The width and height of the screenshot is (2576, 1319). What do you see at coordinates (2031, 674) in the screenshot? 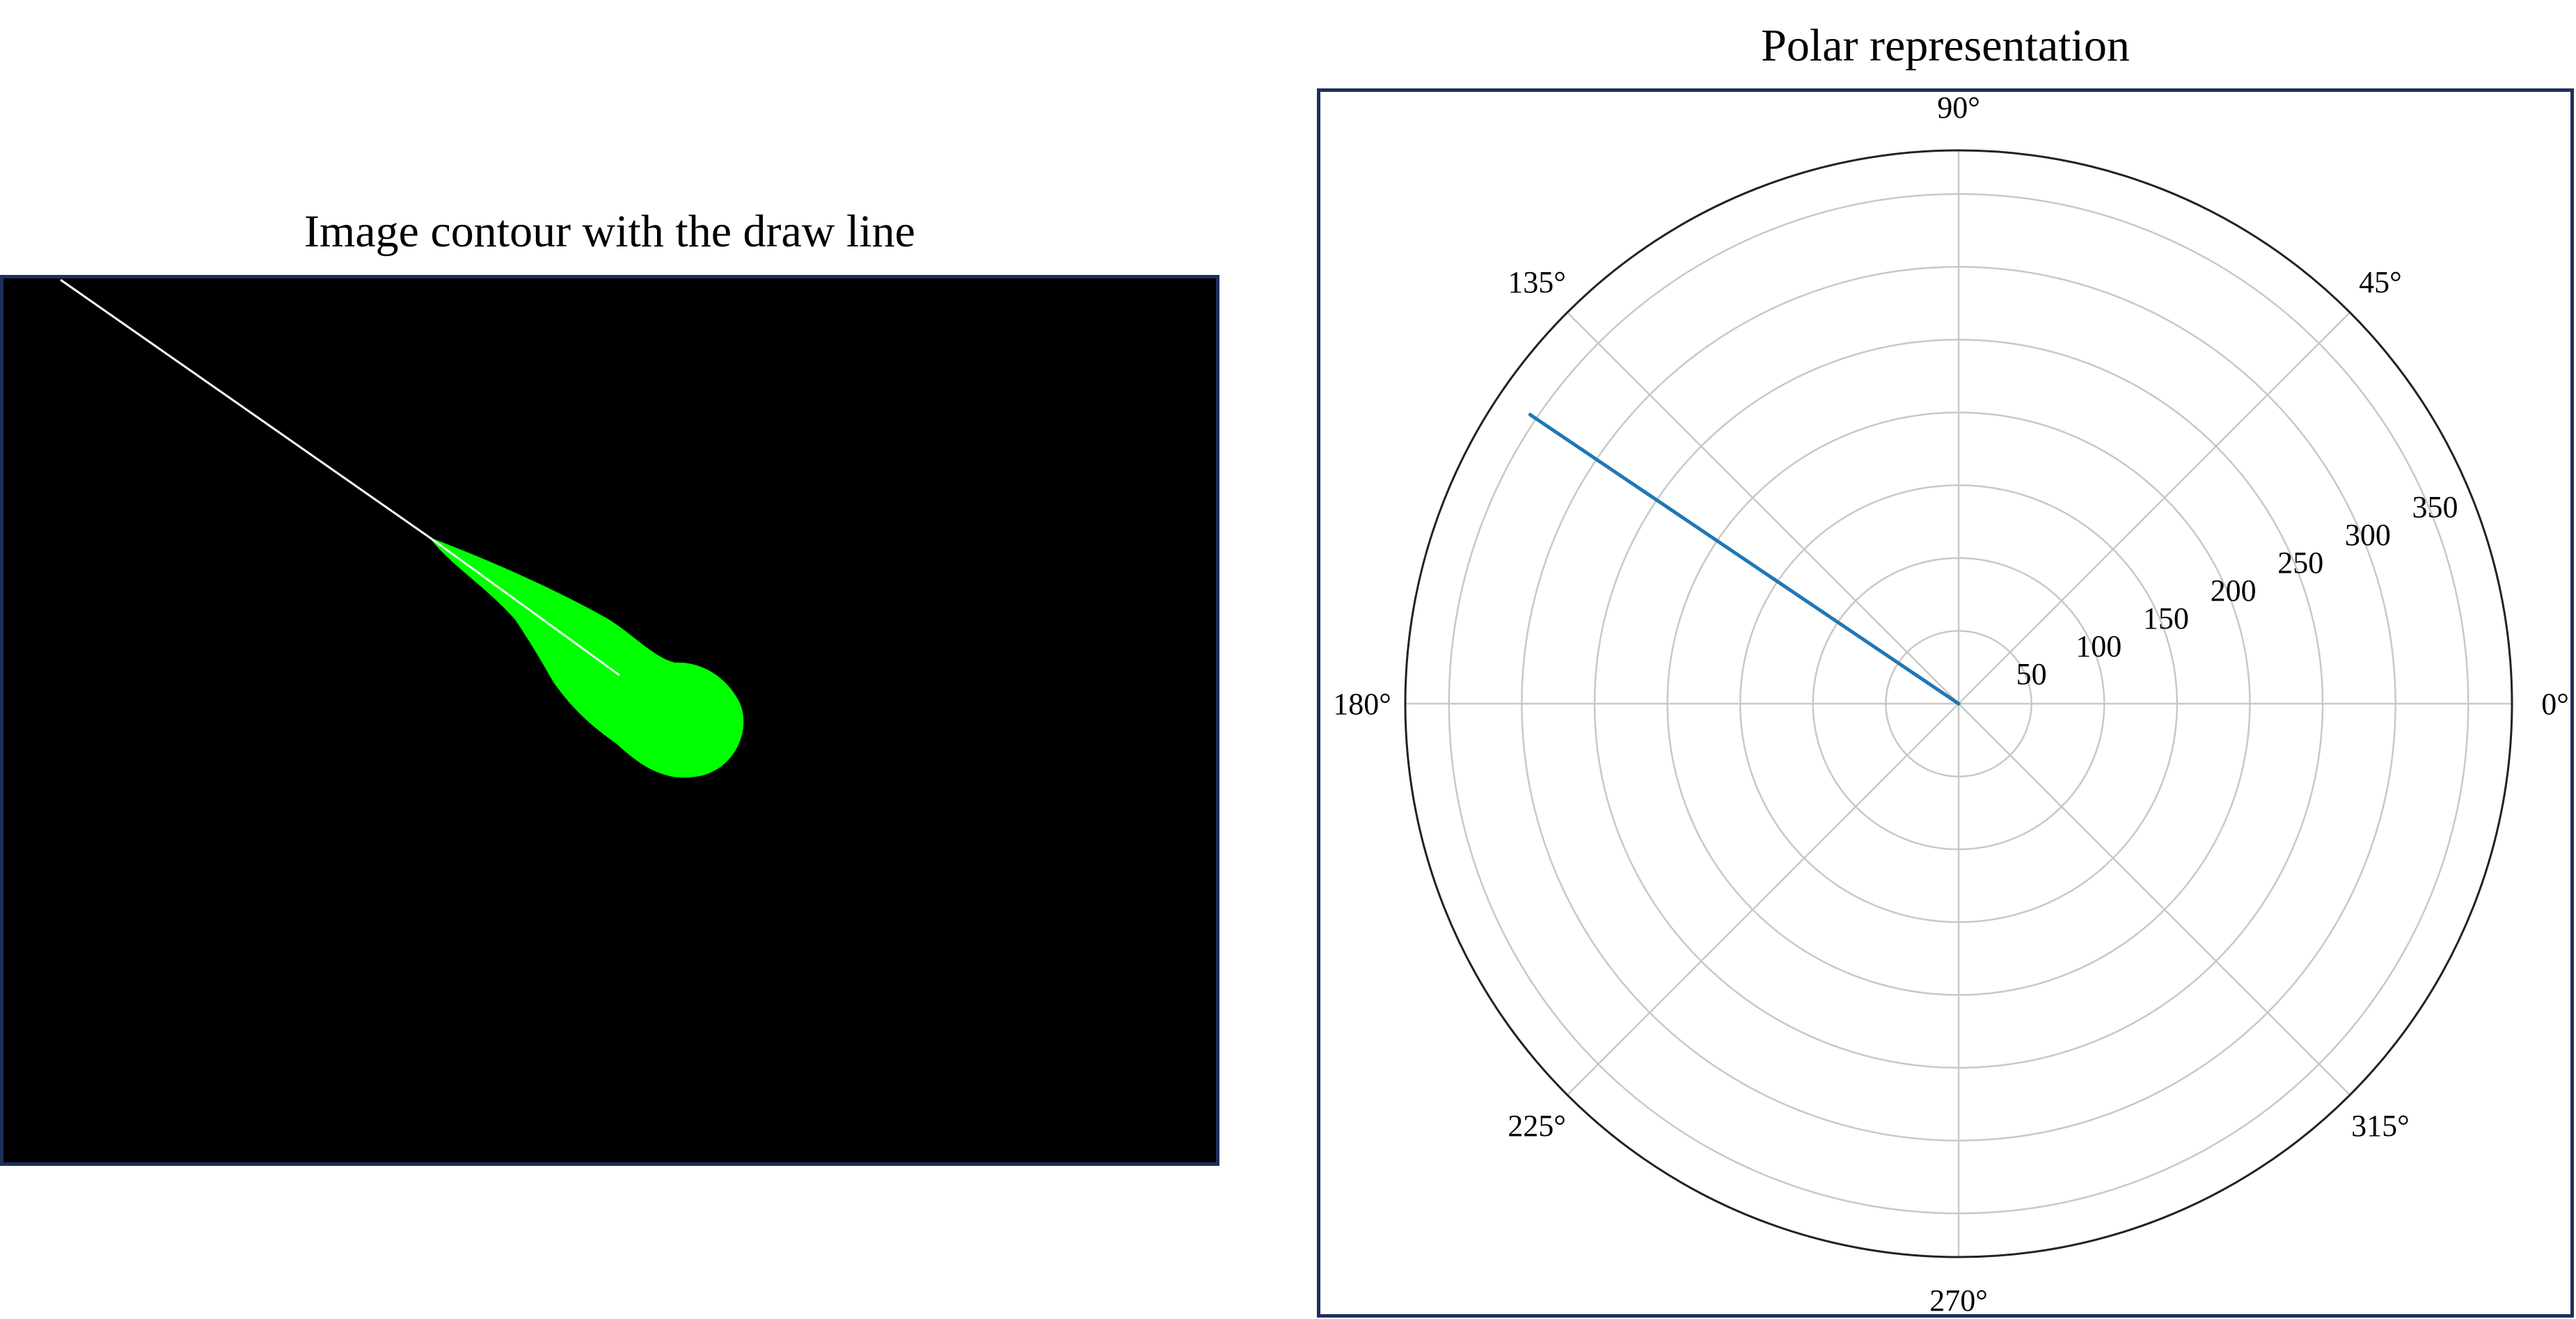
I see `r-tick-label: 50` at bounding box center [2031, 674].